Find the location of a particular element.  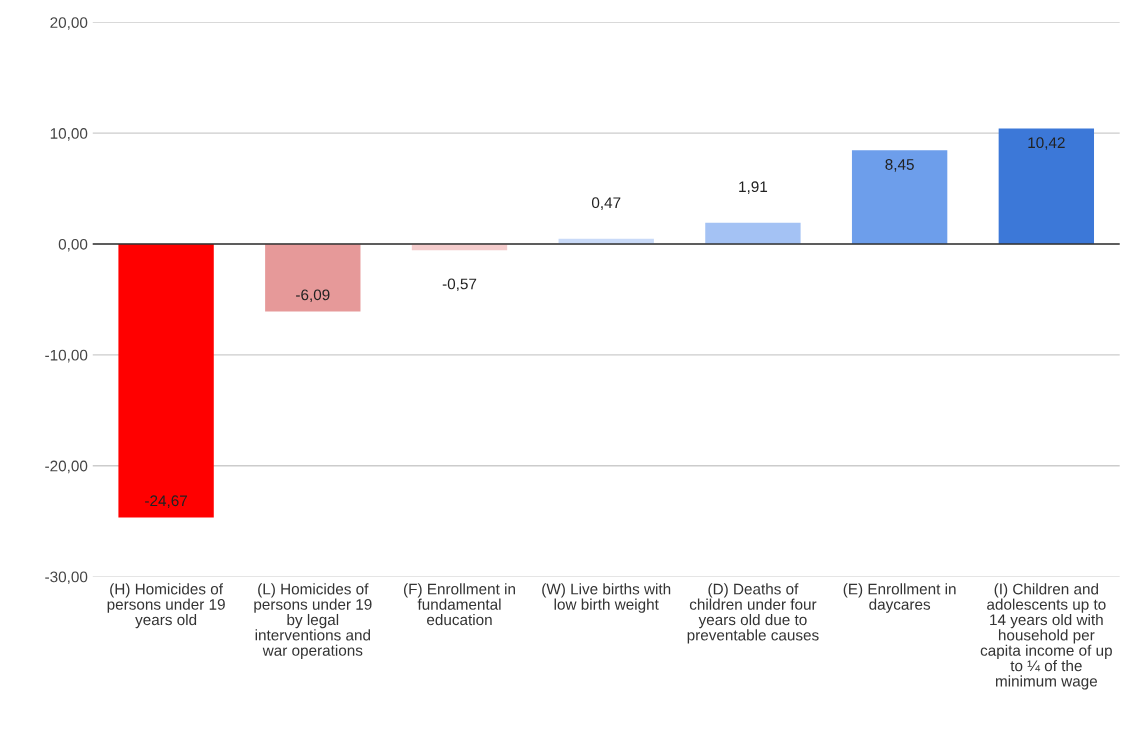

y-tick-label: -20,00 is located at coordinates (66, 467).